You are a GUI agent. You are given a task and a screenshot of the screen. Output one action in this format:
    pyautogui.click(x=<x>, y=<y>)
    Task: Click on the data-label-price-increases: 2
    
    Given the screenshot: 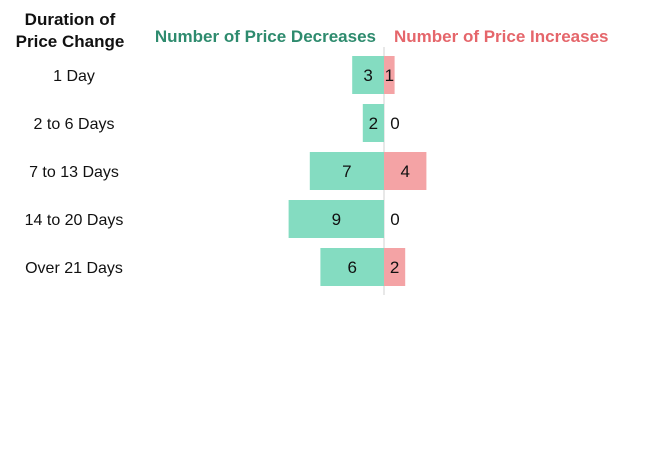 What is the action you would take?
    pyautogui.click(x=394, y=267)
    